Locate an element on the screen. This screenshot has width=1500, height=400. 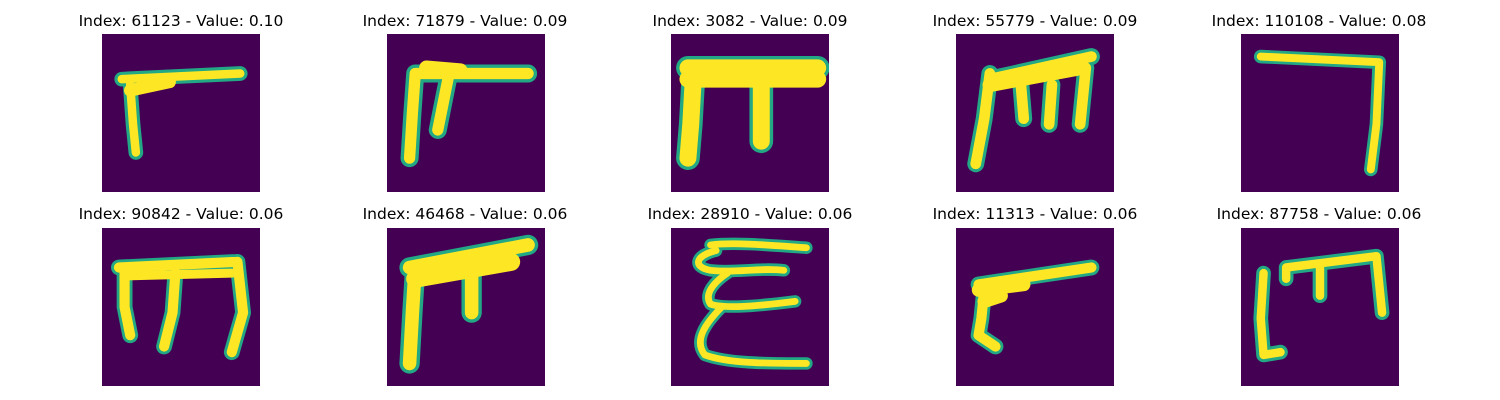
glyph-9-svg is located at coordinates (1035, 307).